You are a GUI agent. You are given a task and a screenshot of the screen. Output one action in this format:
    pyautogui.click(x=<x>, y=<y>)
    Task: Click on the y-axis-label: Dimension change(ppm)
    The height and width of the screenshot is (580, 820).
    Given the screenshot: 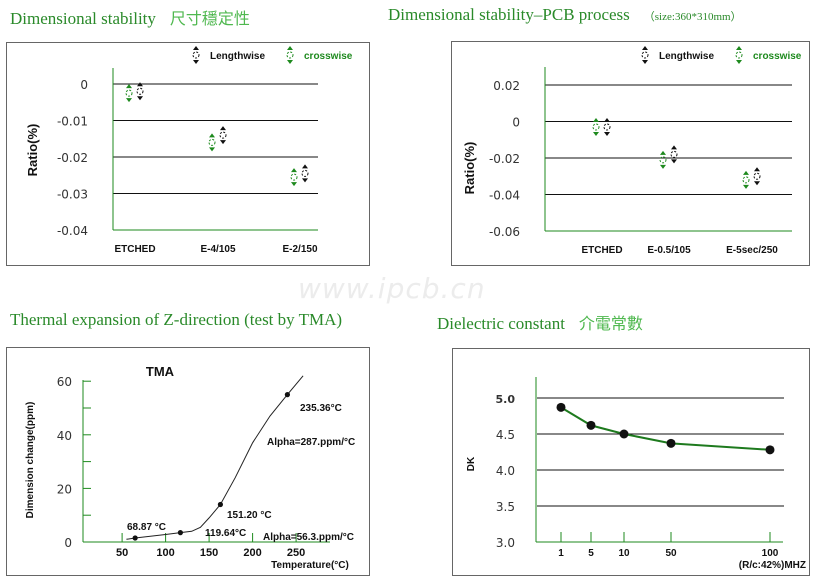 What is the action you would take?
    pyautogui.click(x=30, y=460)
    